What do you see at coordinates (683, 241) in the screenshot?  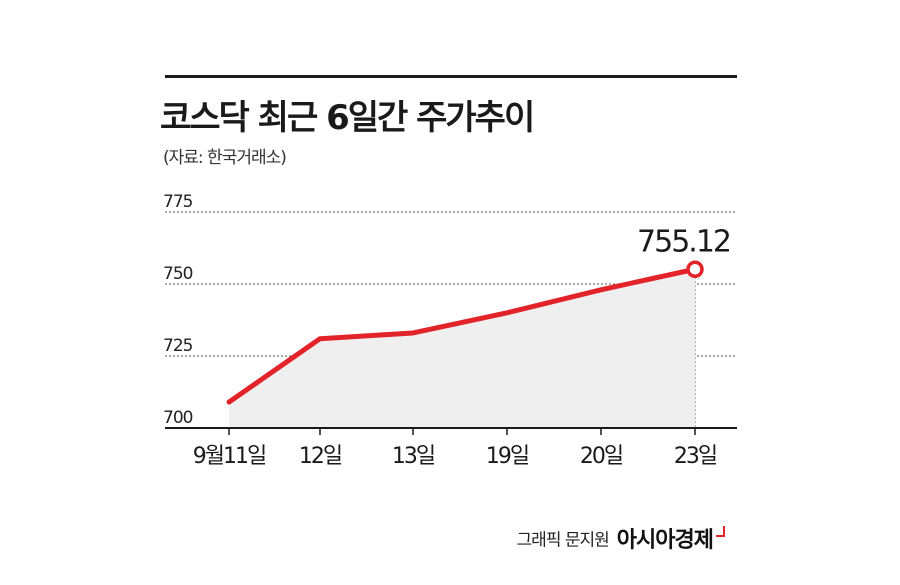 I see `data-label-last: 755.12` at bounding box center [683, 241].